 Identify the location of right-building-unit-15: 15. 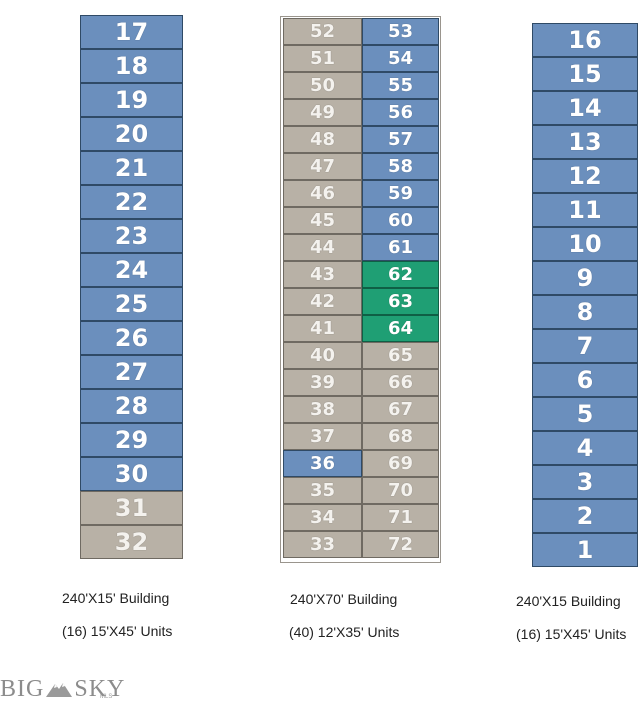
(585, 74).